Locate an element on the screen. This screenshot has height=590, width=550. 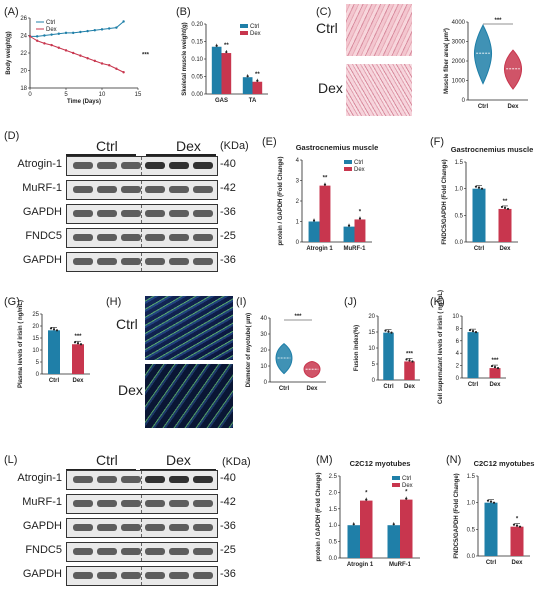
bar-b is located at coordinates (226, 73).